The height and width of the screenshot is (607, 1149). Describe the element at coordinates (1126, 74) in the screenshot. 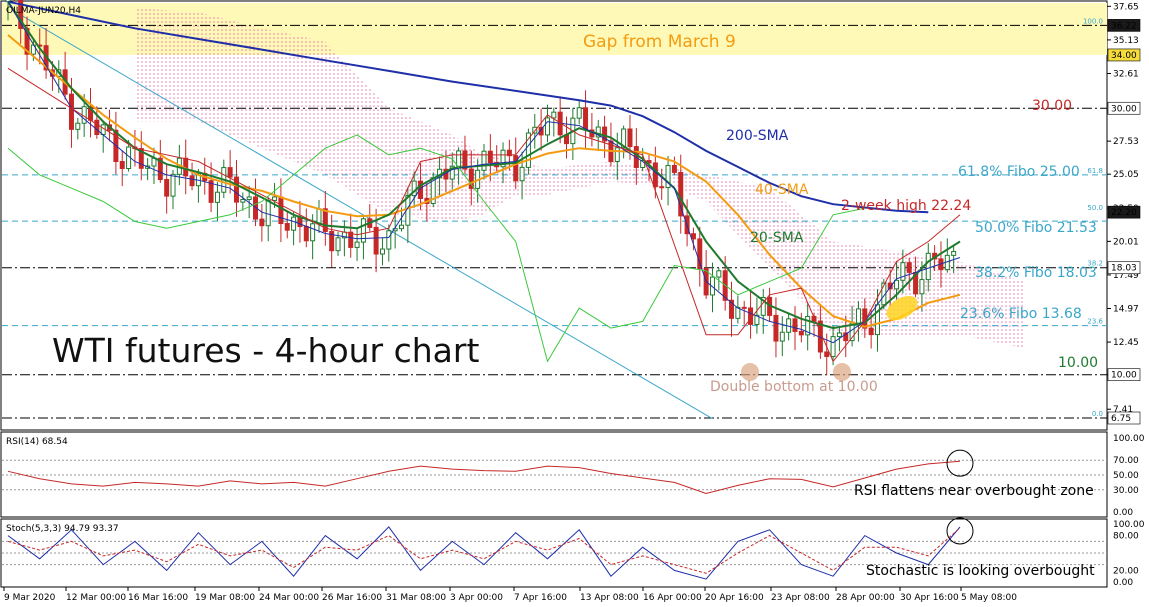

I see `price-tick-label: 32.61` at that location.